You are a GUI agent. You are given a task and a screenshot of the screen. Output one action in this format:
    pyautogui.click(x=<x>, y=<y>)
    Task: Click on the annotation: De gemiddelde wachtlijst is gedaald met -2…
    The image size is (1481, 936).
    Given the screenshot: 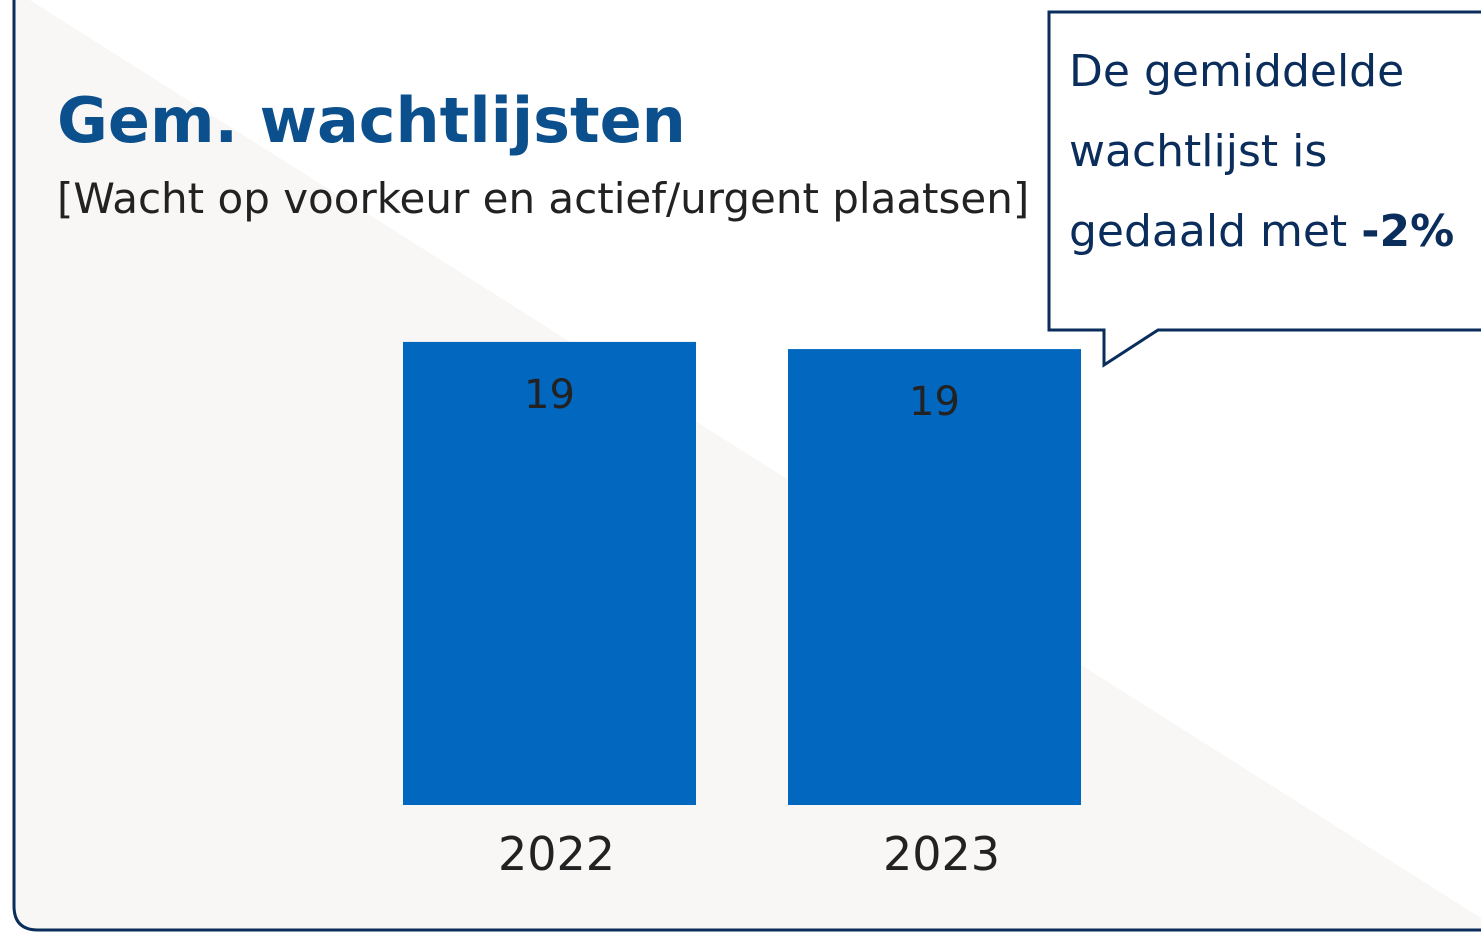 What is the action you would take?
    pyautogui.click(x=1261, y=151)
    